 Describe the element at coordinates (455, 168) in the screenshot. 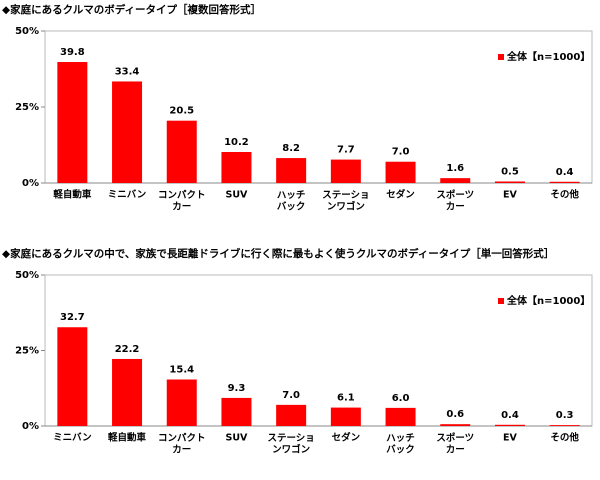

I see `value-label: 1.6` at that location.